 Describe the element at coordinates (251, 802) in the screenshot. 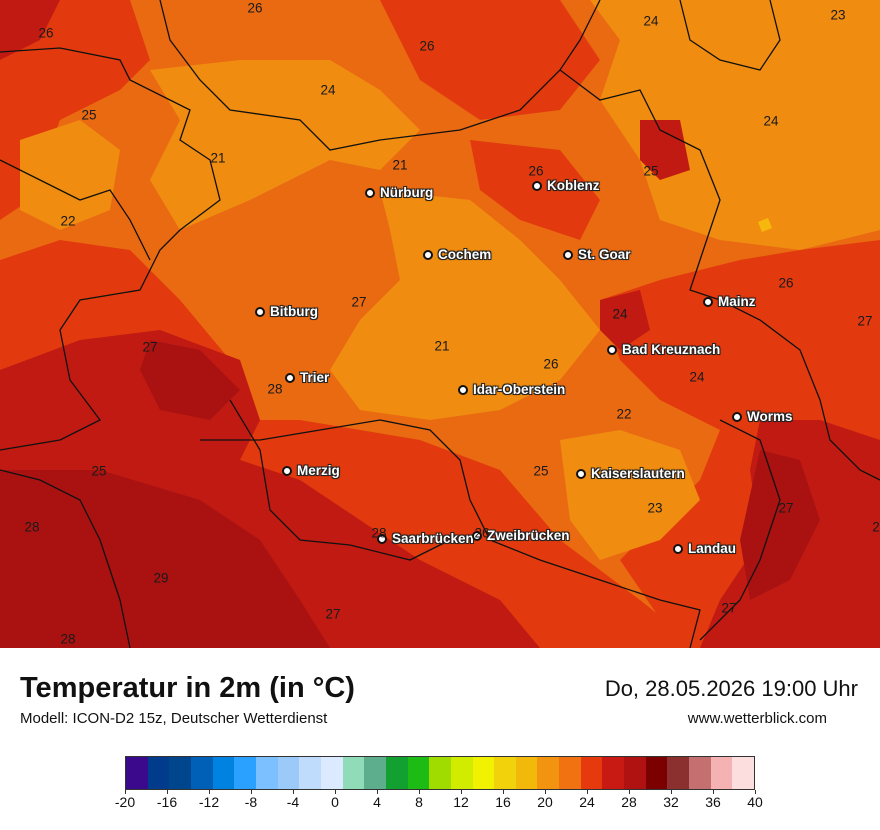

I see `legend-tick-label: -8` at that location.